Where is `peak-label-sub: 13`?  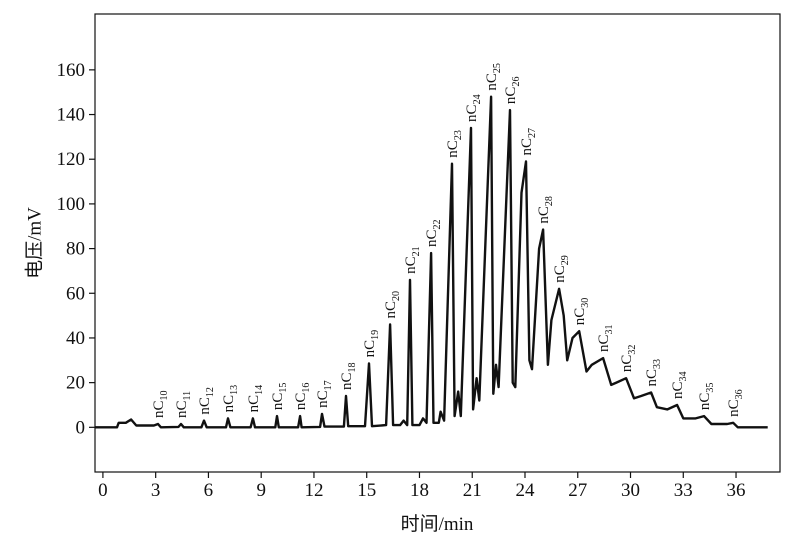 peak-label-sub: 13 is located at coordinates (234, 390).